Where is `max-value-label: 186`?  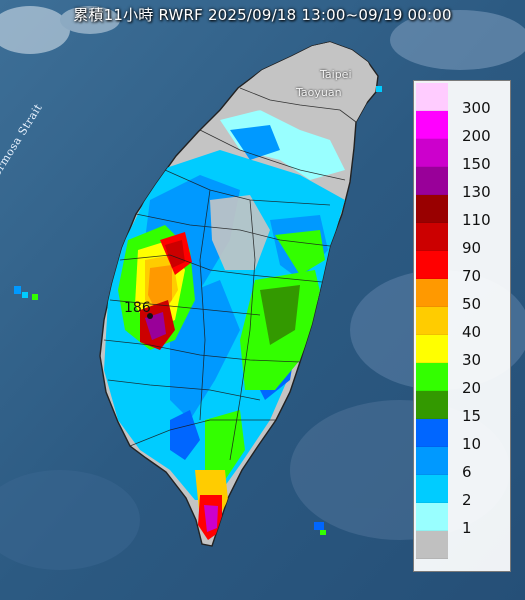 max-value-label: 186 is located at coordinates (137, 308).